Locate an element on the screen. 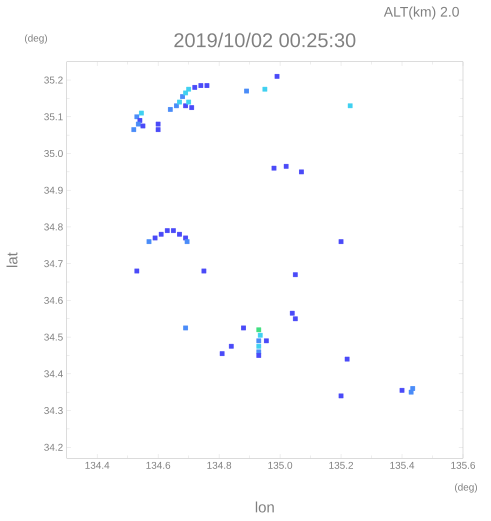  y-tick-label: 34.5 is located at coordinates (53, 337).